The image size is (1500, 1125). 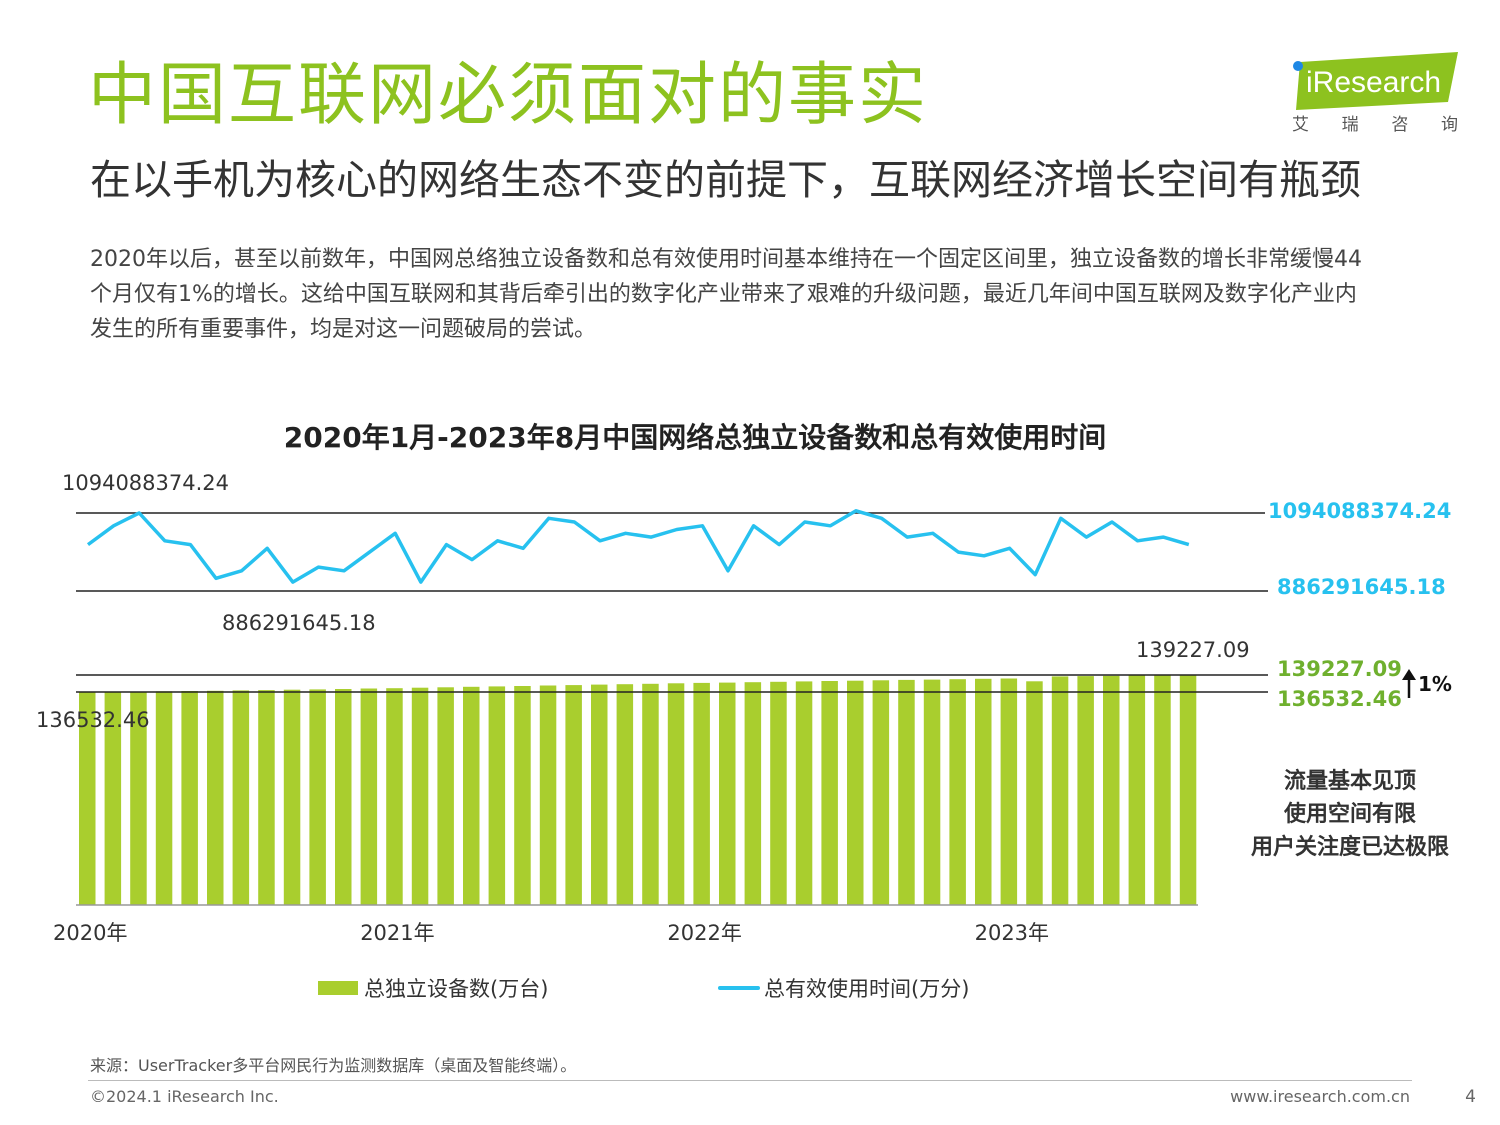 I want to click on legend-item-bars: 总独立设备数(万台), so click(x=433, y=988).